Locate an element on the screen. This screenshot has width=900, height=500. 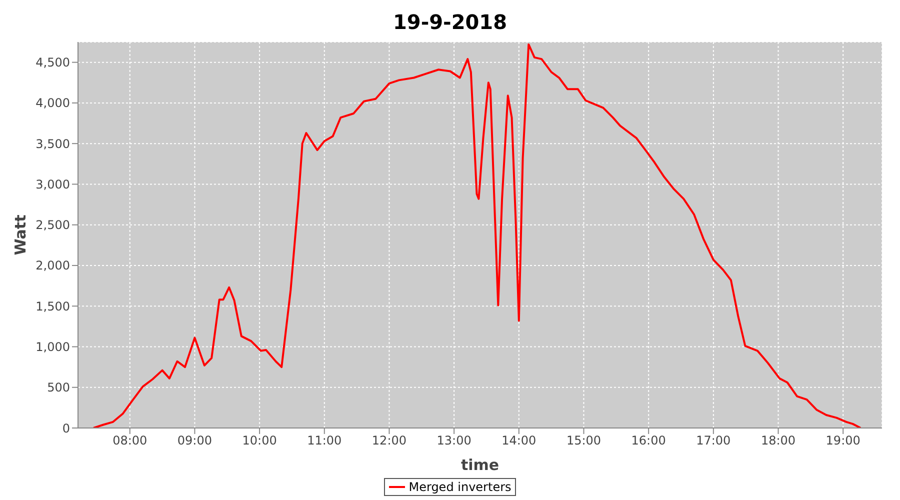
chart-title: 19-9-2018 is located at coordinates (450, 22).